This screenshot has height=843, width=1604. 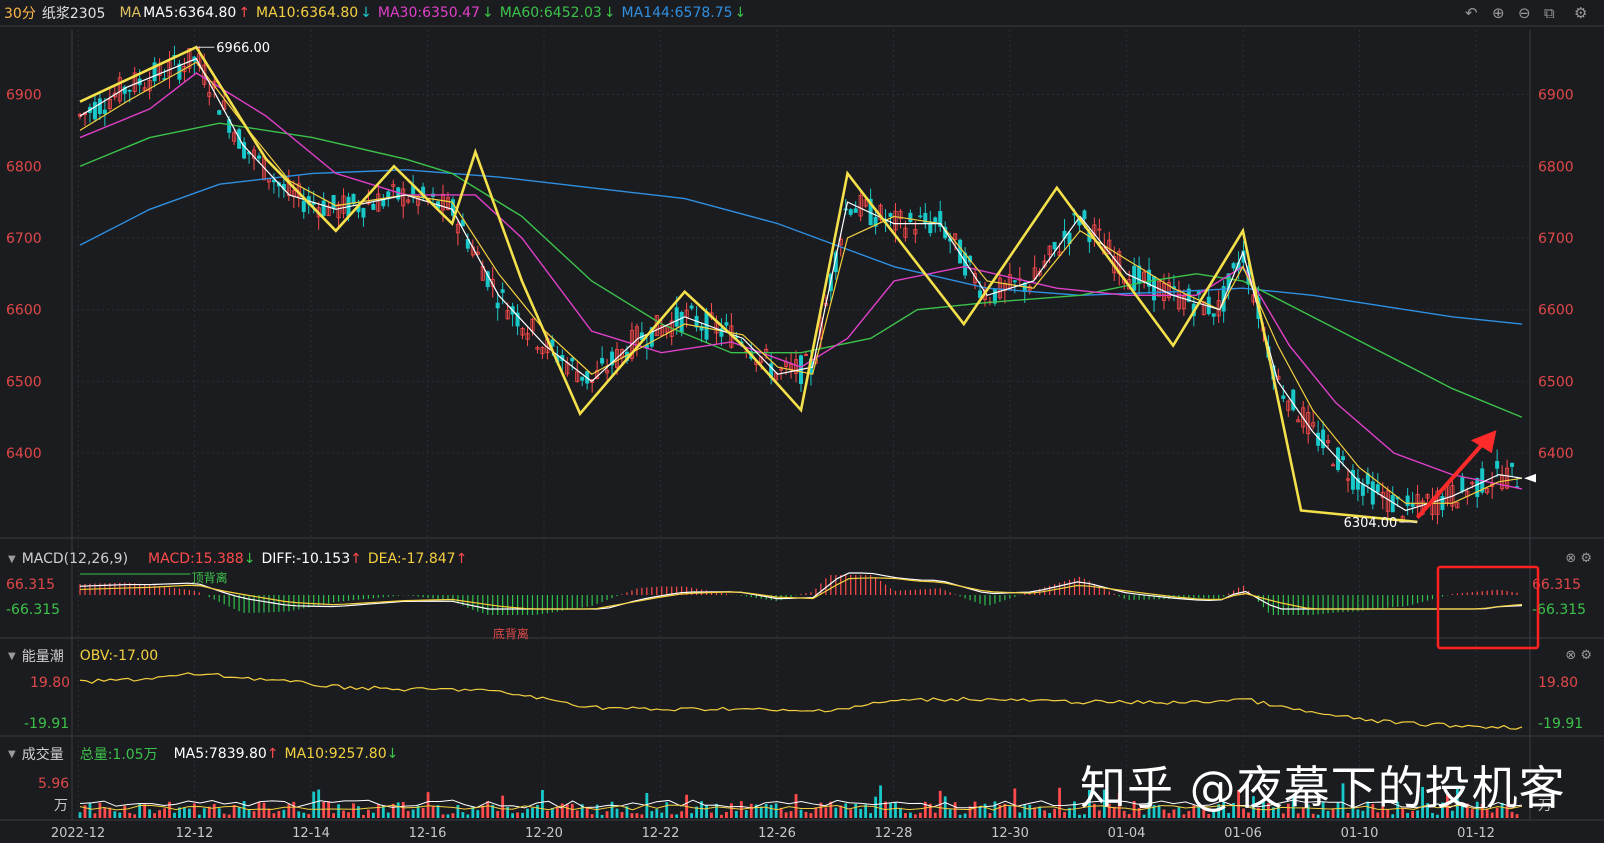 What do you see at coordinates (24, 167) in the screenshot?
I see `y-tick-left: 6800` at bounding box center [24, 167].